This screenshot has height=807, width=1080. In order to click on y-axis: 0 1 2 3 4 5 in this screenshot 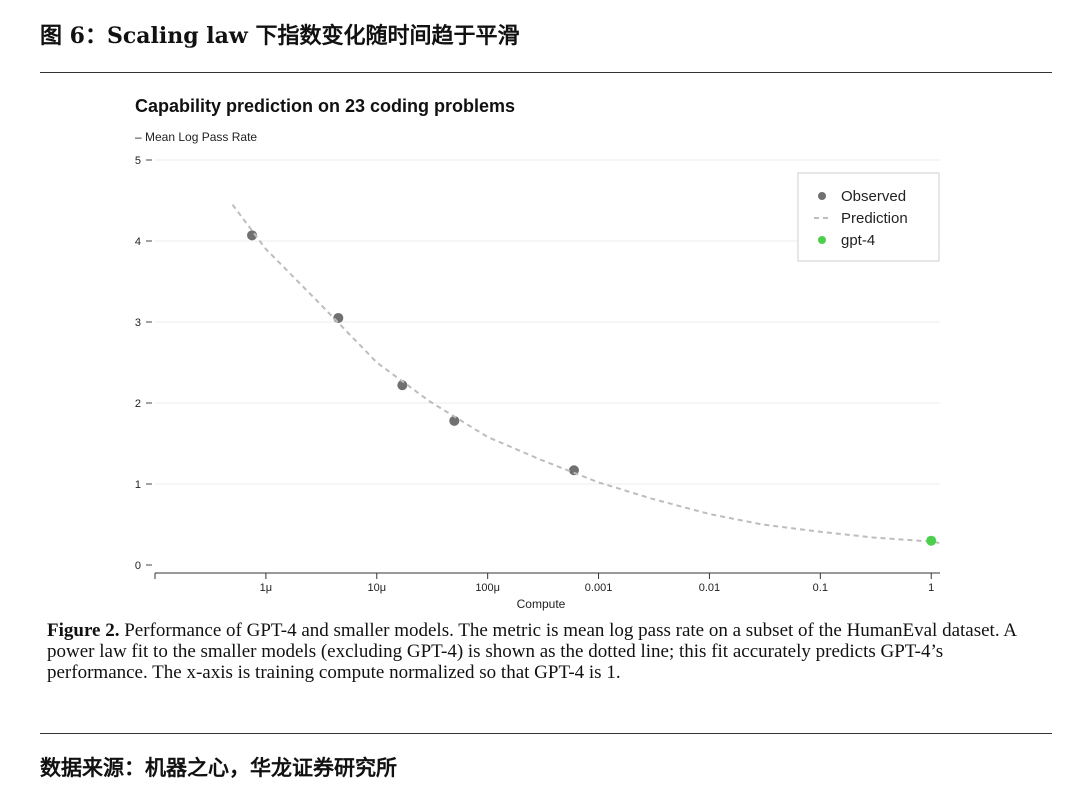, I will do `click(143, 363)`.